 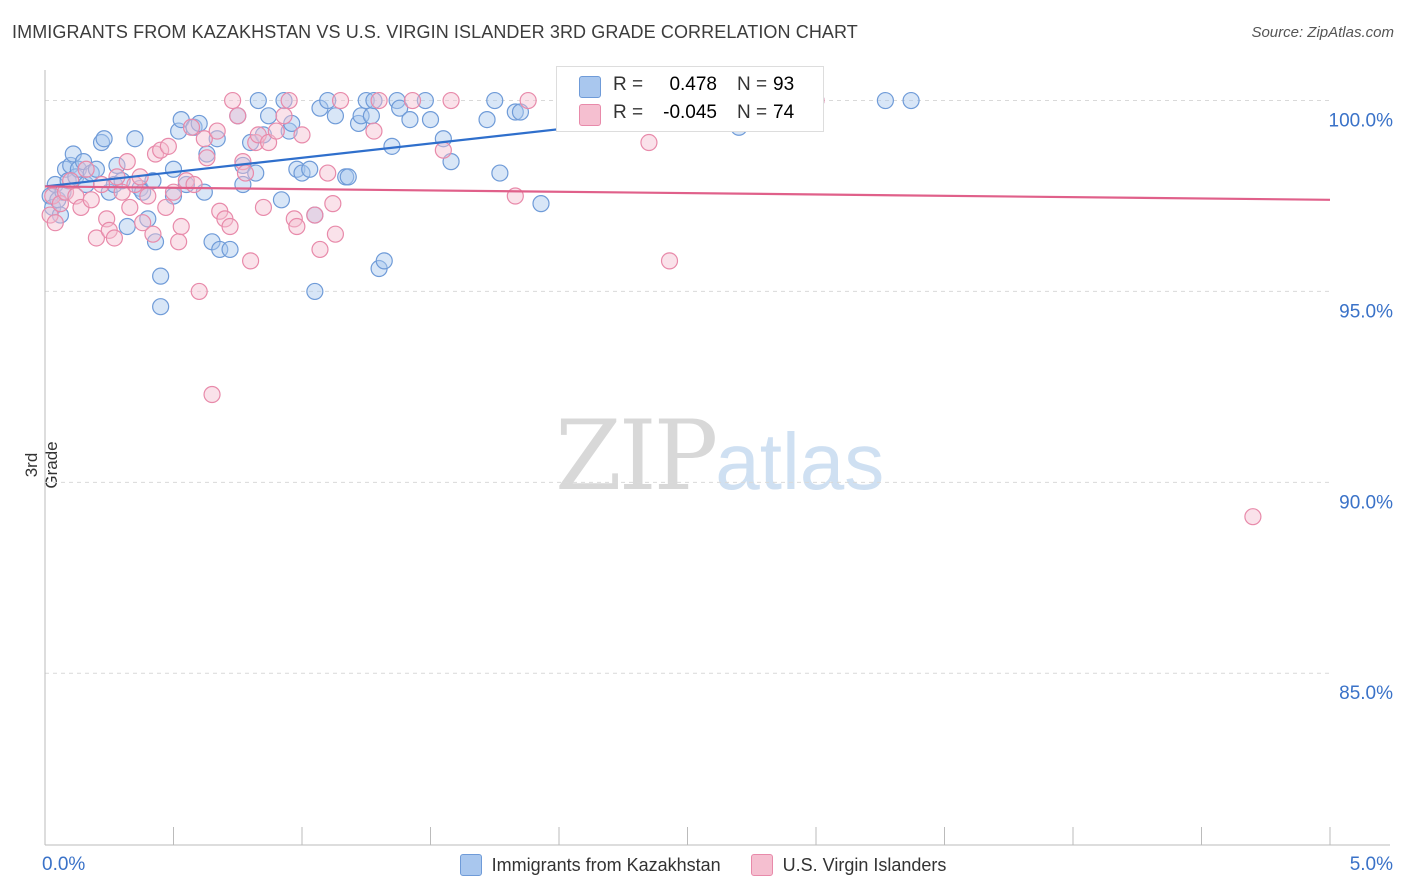 What do you see at coordinates (470, 865) in the screenshot?
I see `legend-swatch-kazakhstan` at bounding box center [470, 865].